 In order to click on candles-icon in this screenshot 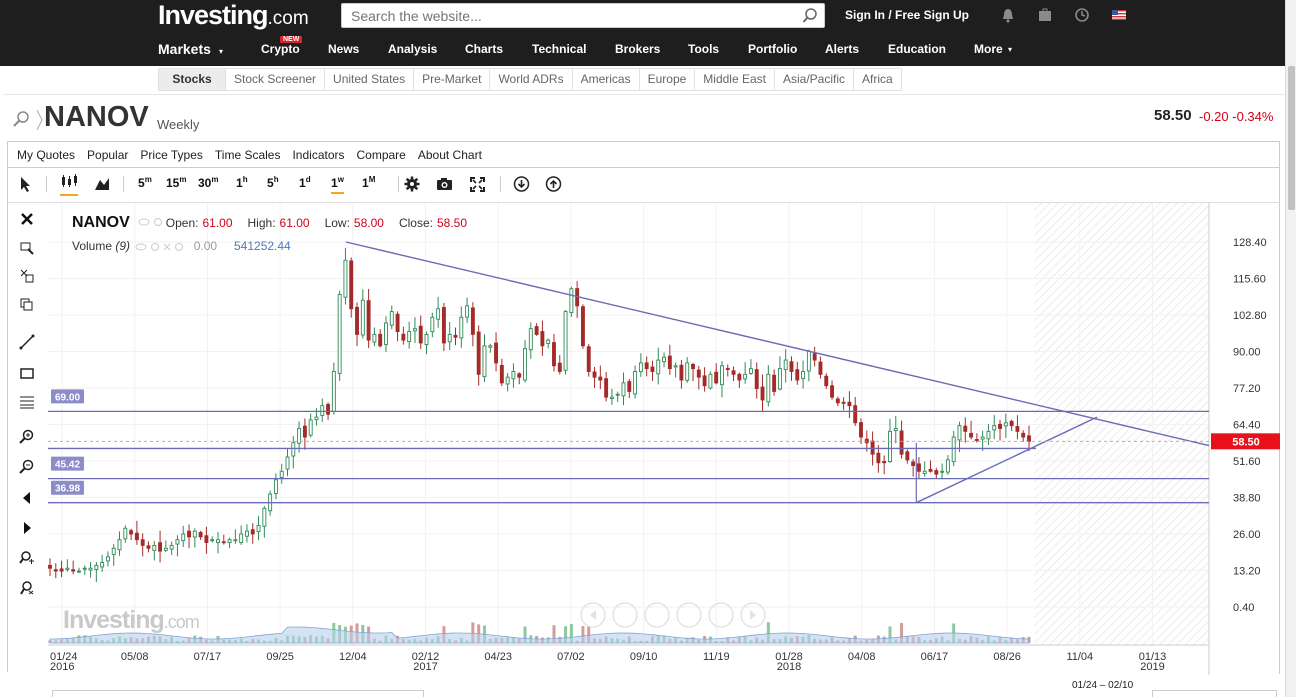, I will do `click(69, 185)`.